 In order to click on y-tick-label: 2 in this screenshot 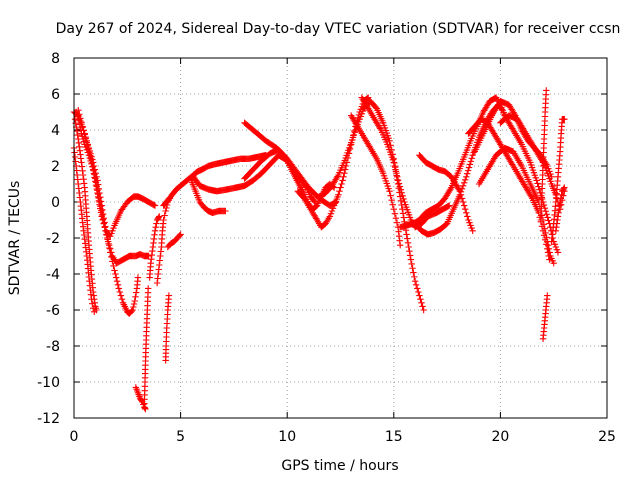, I will do `click(55, 167)`.